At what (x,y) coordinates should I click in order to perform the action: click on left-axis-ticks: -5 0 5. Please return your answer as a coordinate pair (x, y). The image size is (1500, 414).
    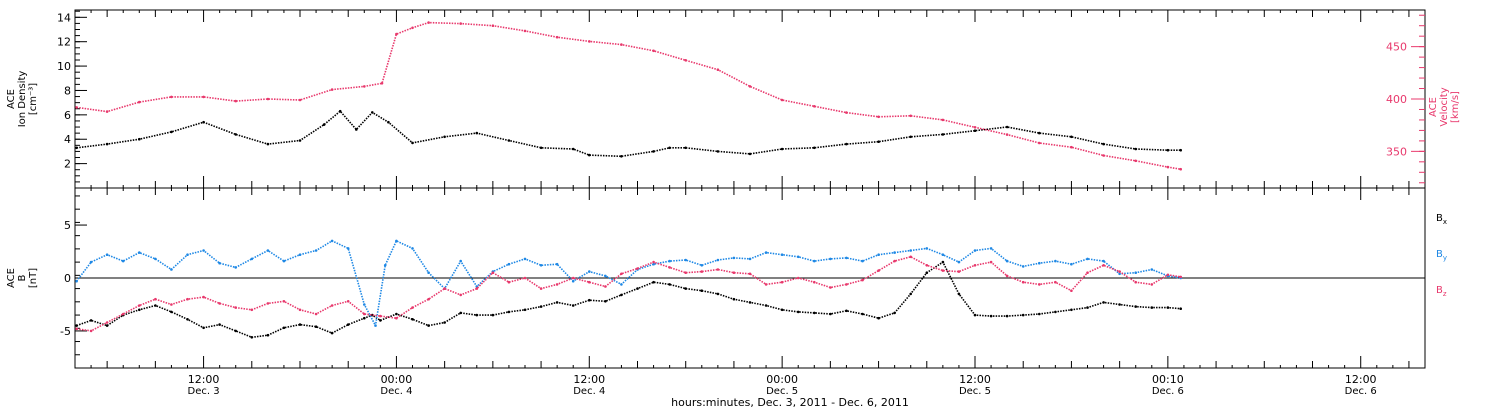
    Looking at the image, I should click on (73, 282).